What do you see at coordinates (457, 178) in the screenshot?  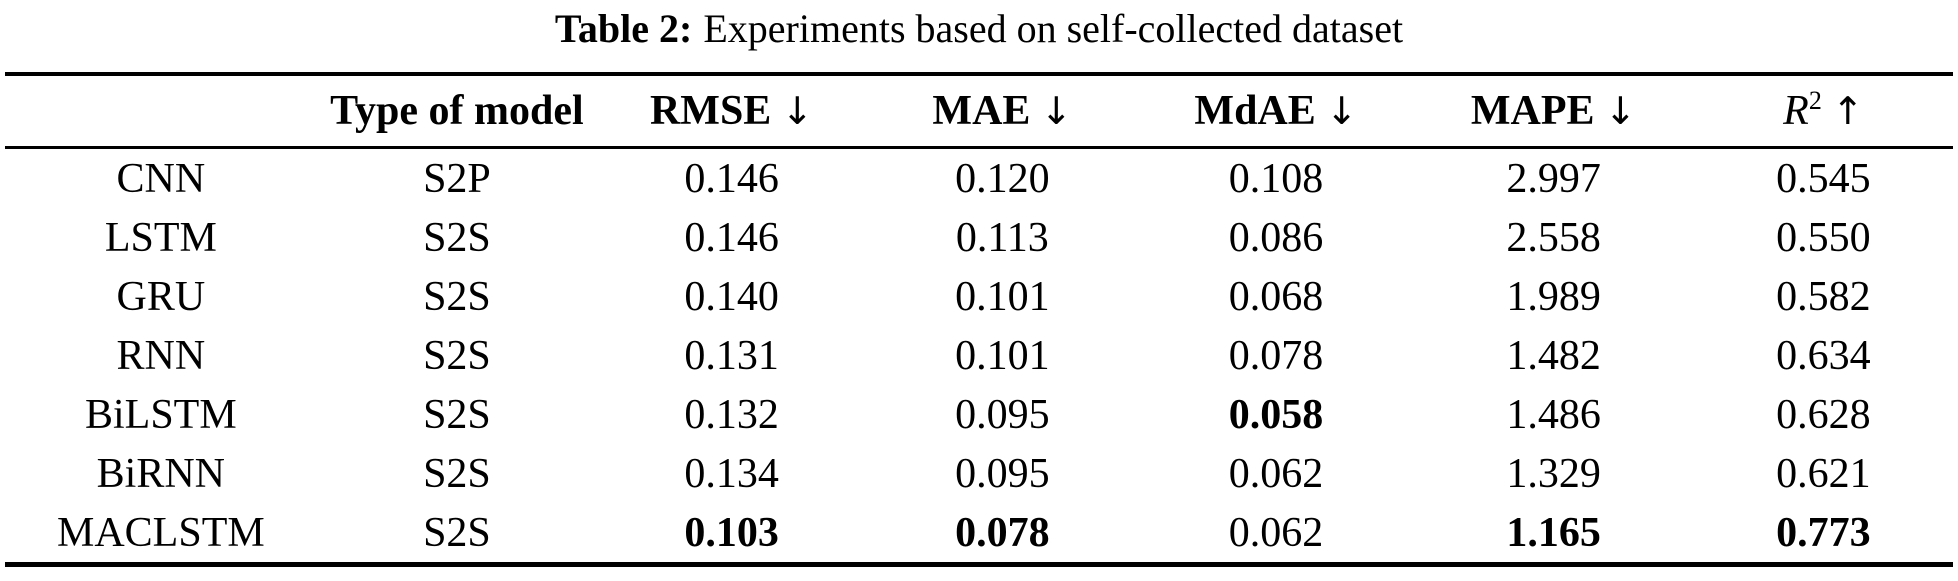 I see `cell-type: S2P` at bounding box center [457, 178].